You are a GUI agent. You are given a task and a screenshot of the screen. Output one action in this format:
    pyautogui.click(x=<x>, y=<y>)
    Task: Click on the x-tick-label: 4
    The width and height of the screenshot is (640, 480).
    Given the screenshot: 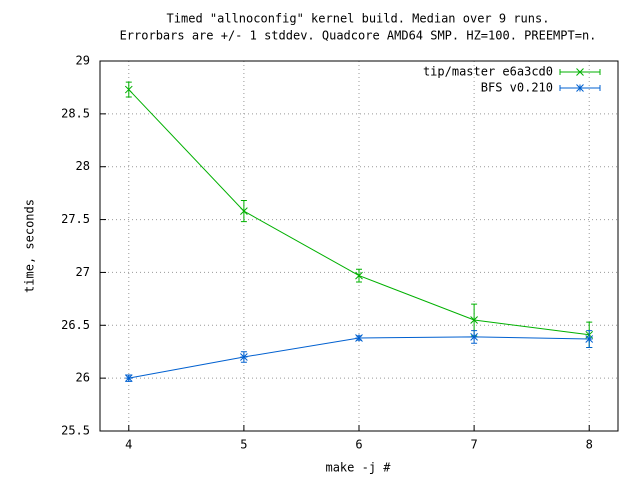 What is the action you would take?
    pyautogui.click(x=128, y=445)
    